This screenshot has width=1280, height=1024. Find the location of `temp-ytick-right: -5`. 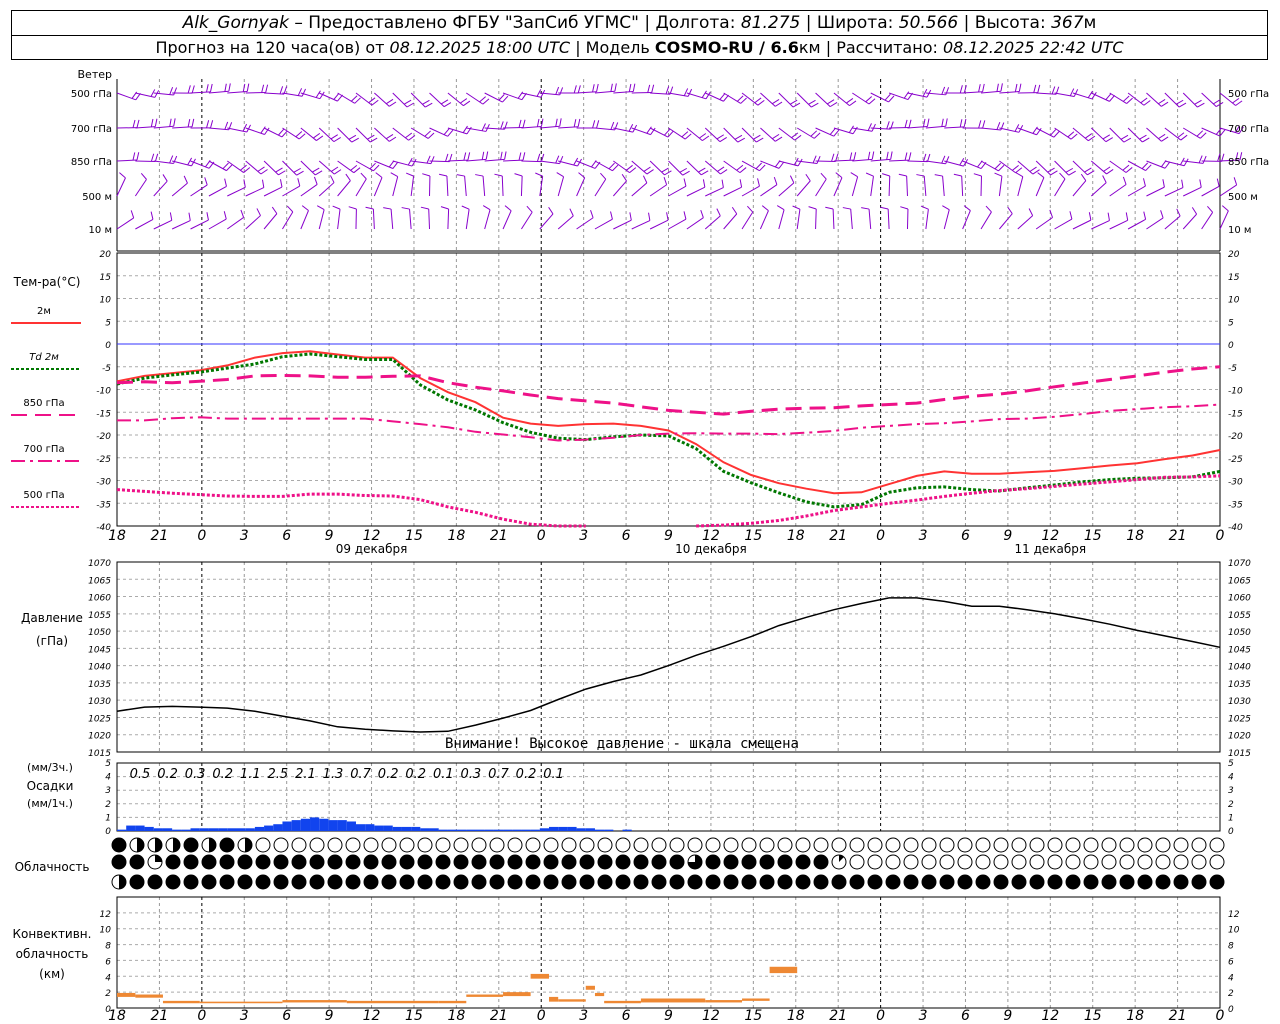

temp-ytick-right: -5 is located at coordinates (1232, 369).